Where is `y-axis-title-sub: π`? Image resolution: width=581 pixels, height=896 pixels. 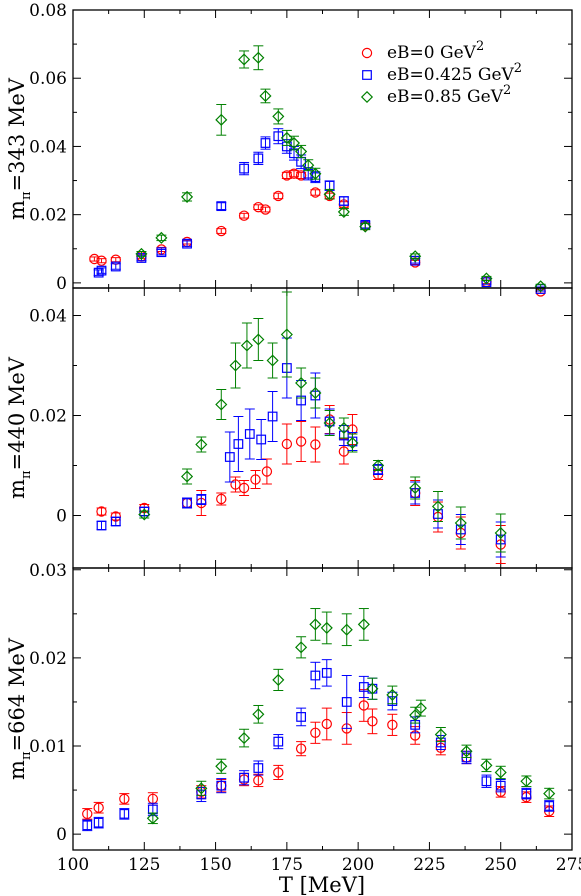
y-axis-title-sub: π is located at coordinates (26, 755).